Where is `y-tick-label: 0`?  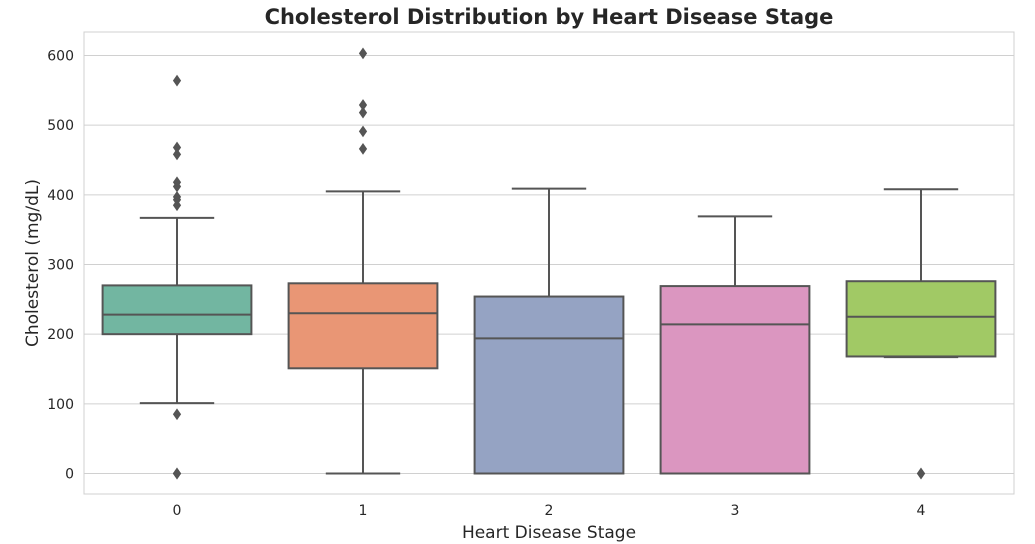 y-tick-label: 0 is located at coordinates (69, 475).